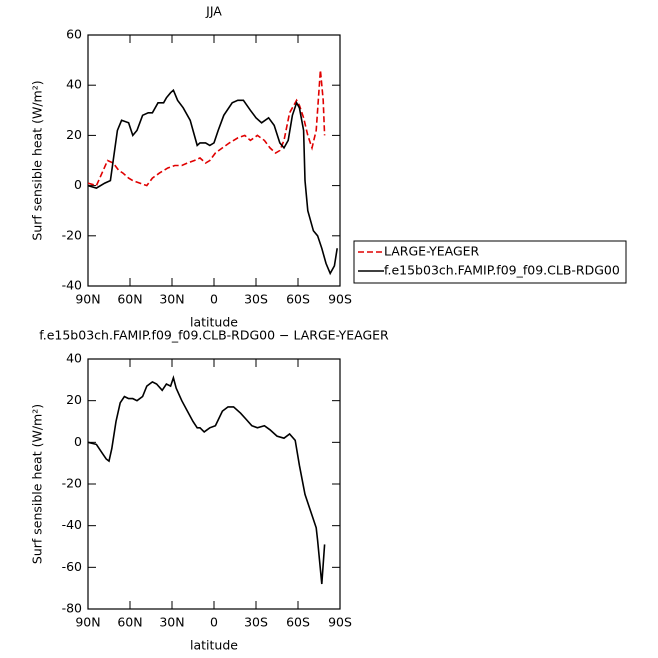  What do you see at coordinates (502, 270) in the screenshot?
I see `legend-label: f.e15b03ch.FAMIP.f09_f09.CLB-RDG00` at bounding box center [502, 270].